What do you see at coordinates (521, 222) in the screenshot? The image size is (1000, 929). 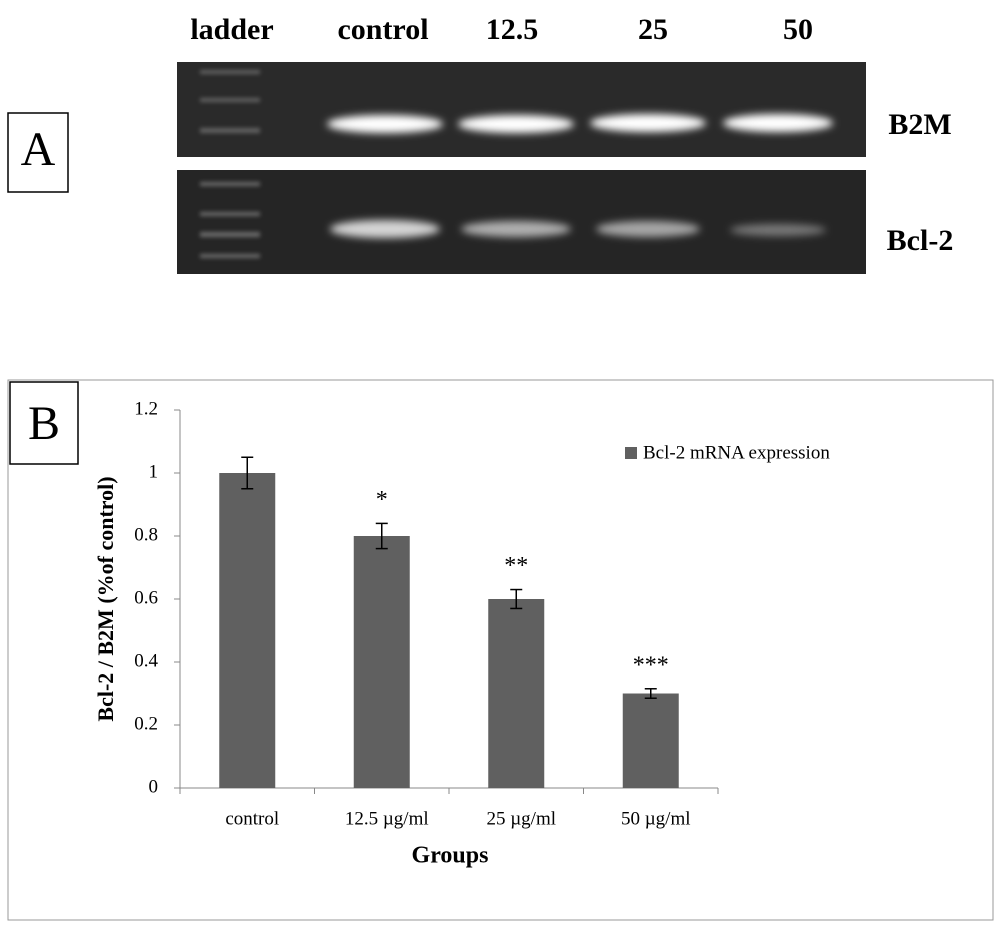 I see `gel-bottom` at bounding box center [521, 222].